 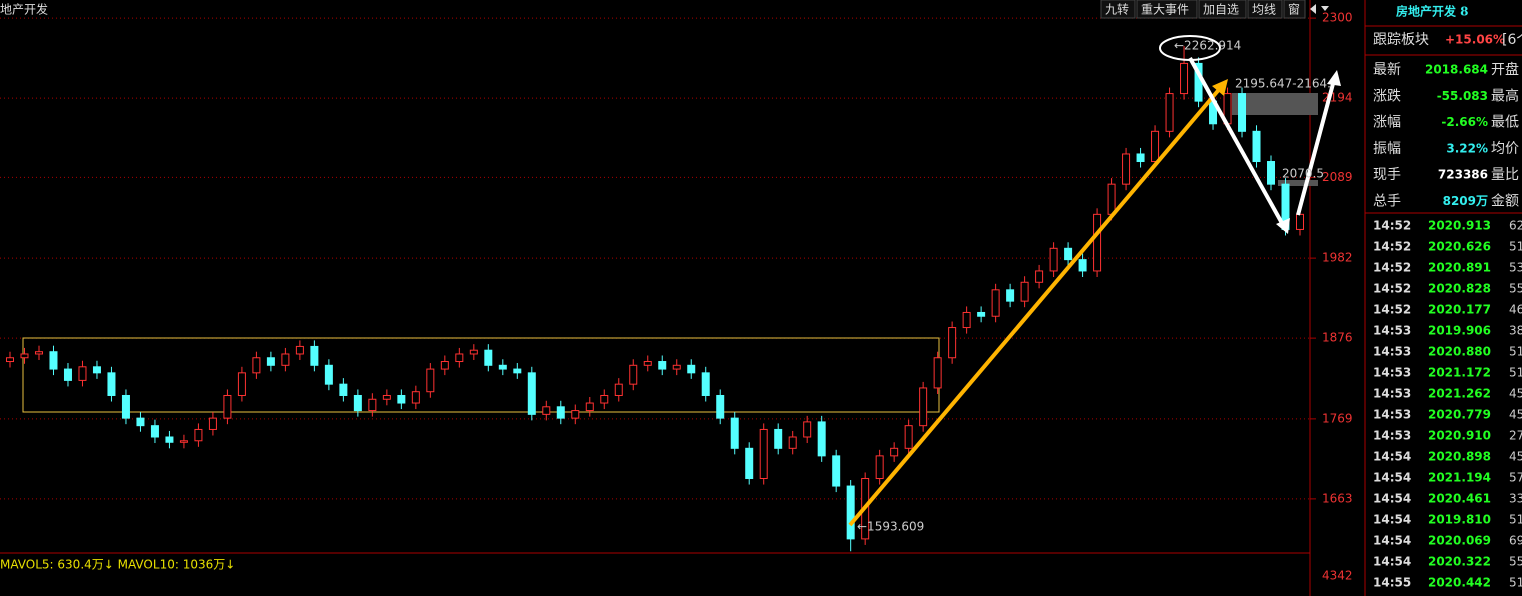 What do you see at coordinates (1515, 478) in the screenshot?
I see `tick-volume: 57` at bounding box center [1515, 478].